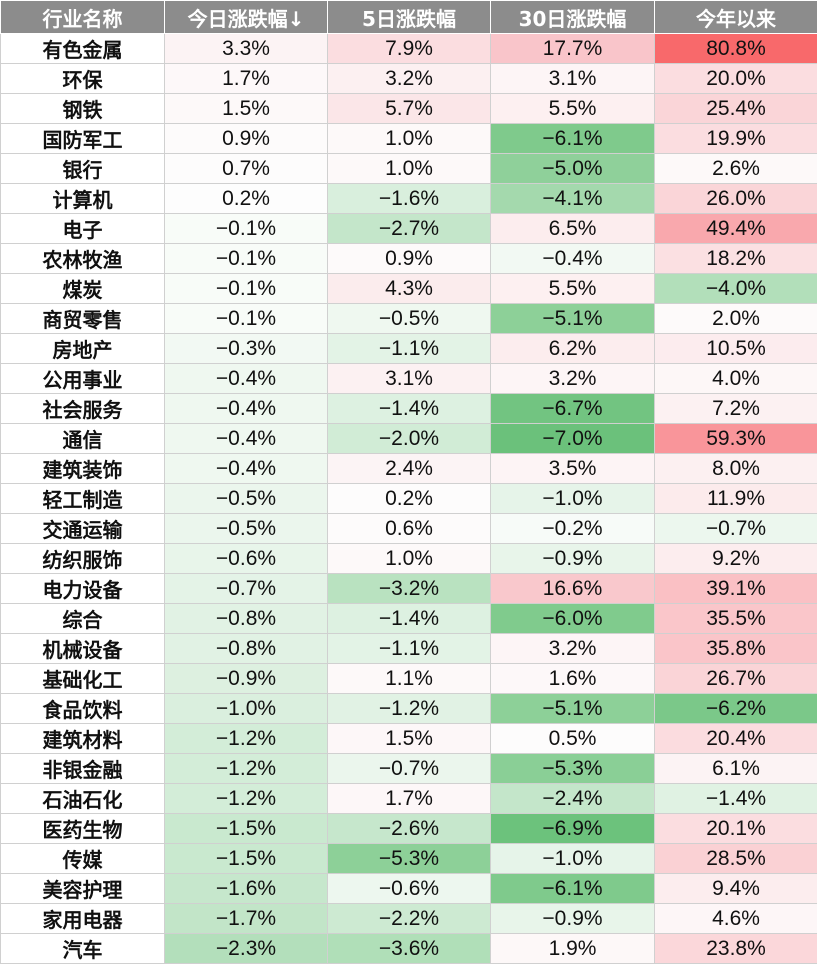  Describe the element at coordinates (573, 319) in the screenshot. I see `30day-change-cell: −5.1%` at that location.